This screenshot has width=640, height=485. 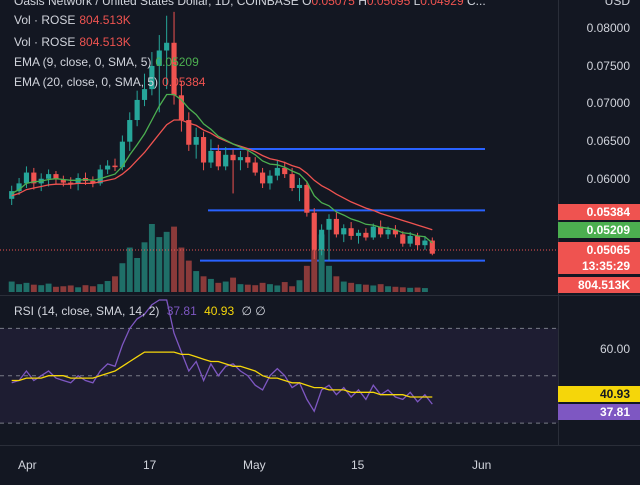 What do you see at coordinates (253, 311) in the screenshot?
I see `rsi-extra: ∅ ∅` at bounding box center [253, 311].